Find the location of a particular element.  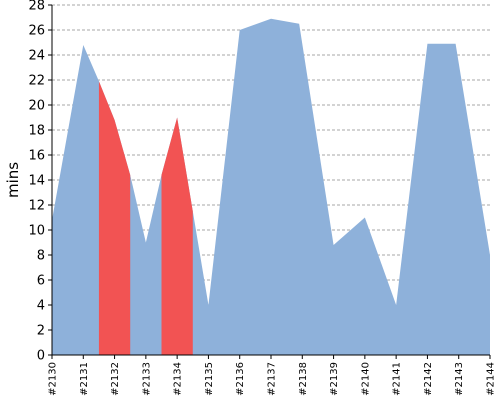

x-tick-label: #2133 is located at coordinates (146, 379).